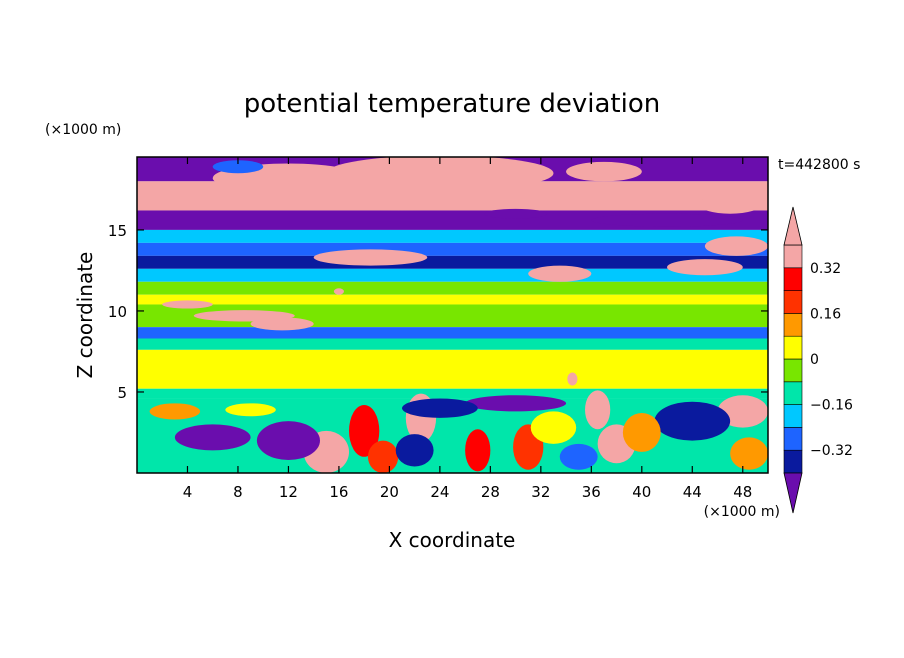  Describe the element at coordinates (338, 492) in the screenshot. I see `x-tick-label: 16` at that location.